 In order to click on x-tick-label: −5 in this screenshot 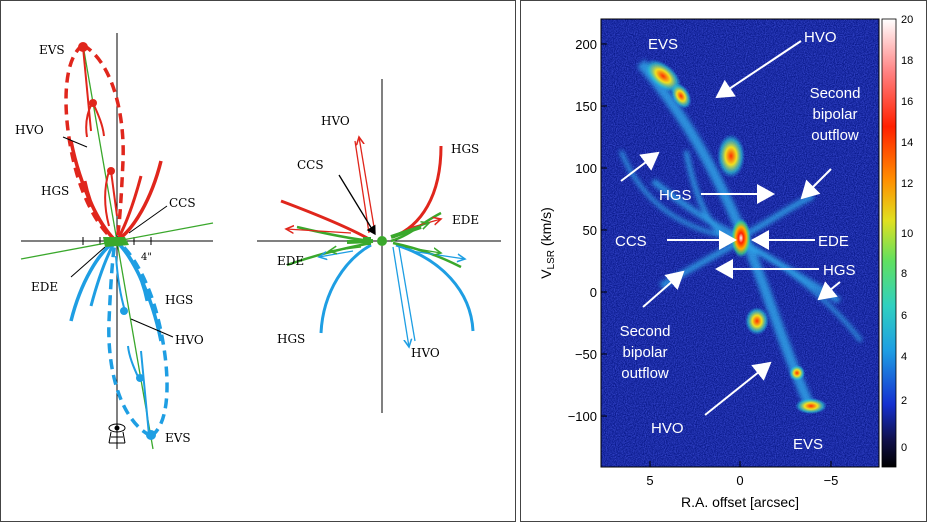, I will do `click(831, 480)`.